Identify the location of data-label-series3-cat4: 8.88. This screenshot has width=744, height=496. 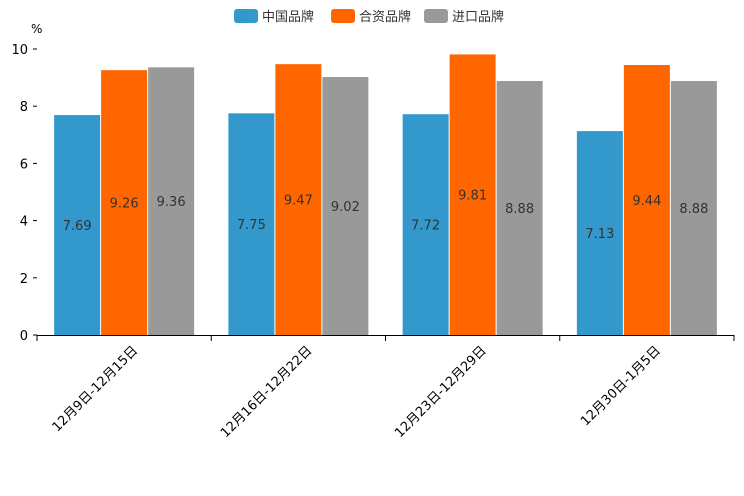
(693, 209).